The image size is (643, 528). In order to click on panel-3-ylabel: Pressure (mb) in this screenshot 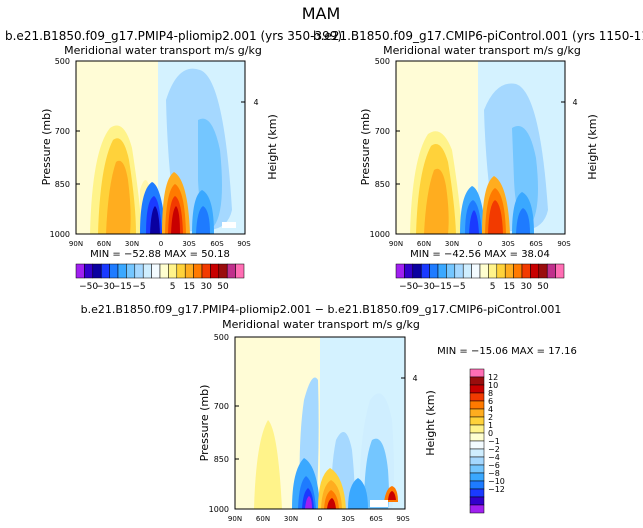, I will do `click(204, 423)`.